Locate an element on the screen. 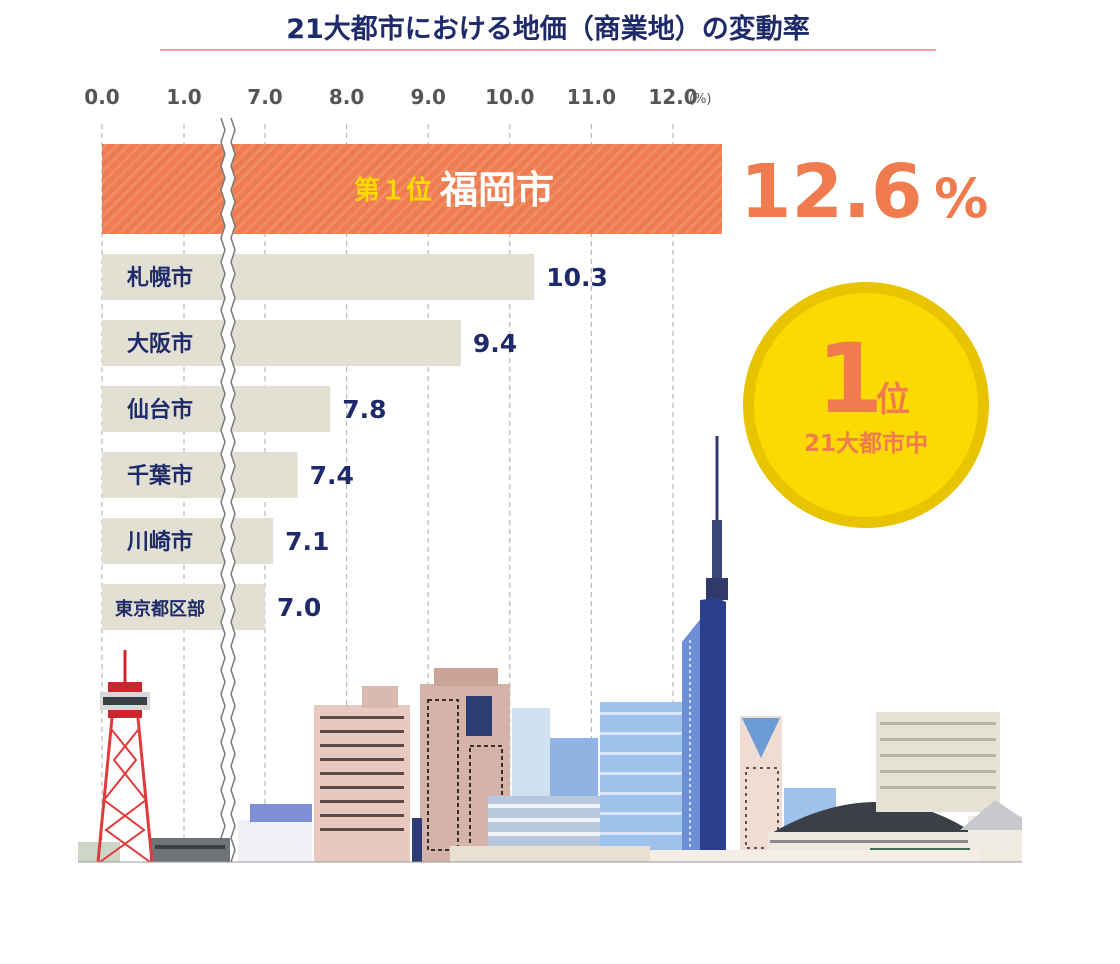 The width and height of the screenshot is (1120, 964). chart-title: 21大都市における地価（商業地）の変動率 is located at coordinates (548, 29).